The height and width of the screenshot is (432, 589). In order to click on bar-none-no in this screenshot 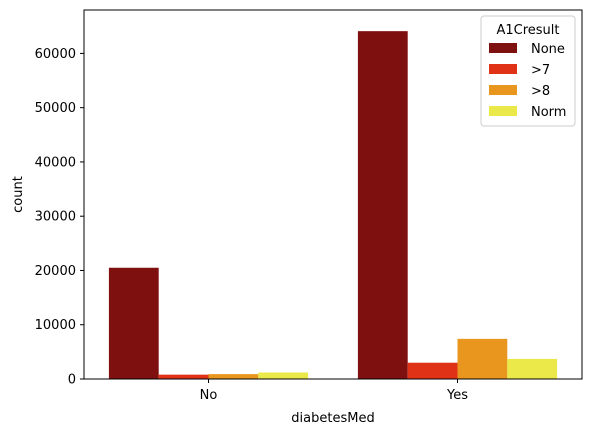, I will do `click(133, 323)`.